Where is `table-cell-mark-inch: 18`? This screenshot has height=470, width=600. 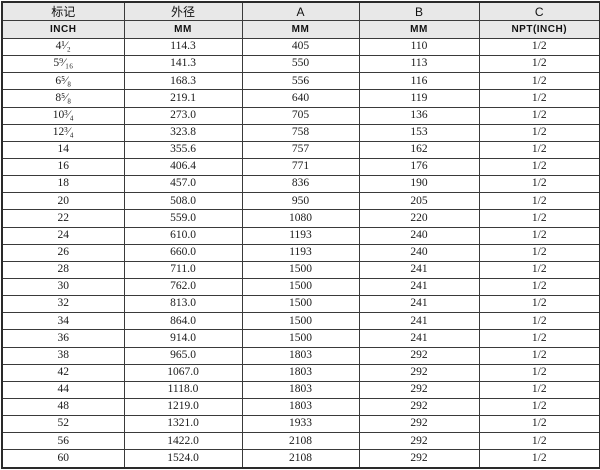
table-cell-mark-inch: 18 is located at coordinates (63, 184).